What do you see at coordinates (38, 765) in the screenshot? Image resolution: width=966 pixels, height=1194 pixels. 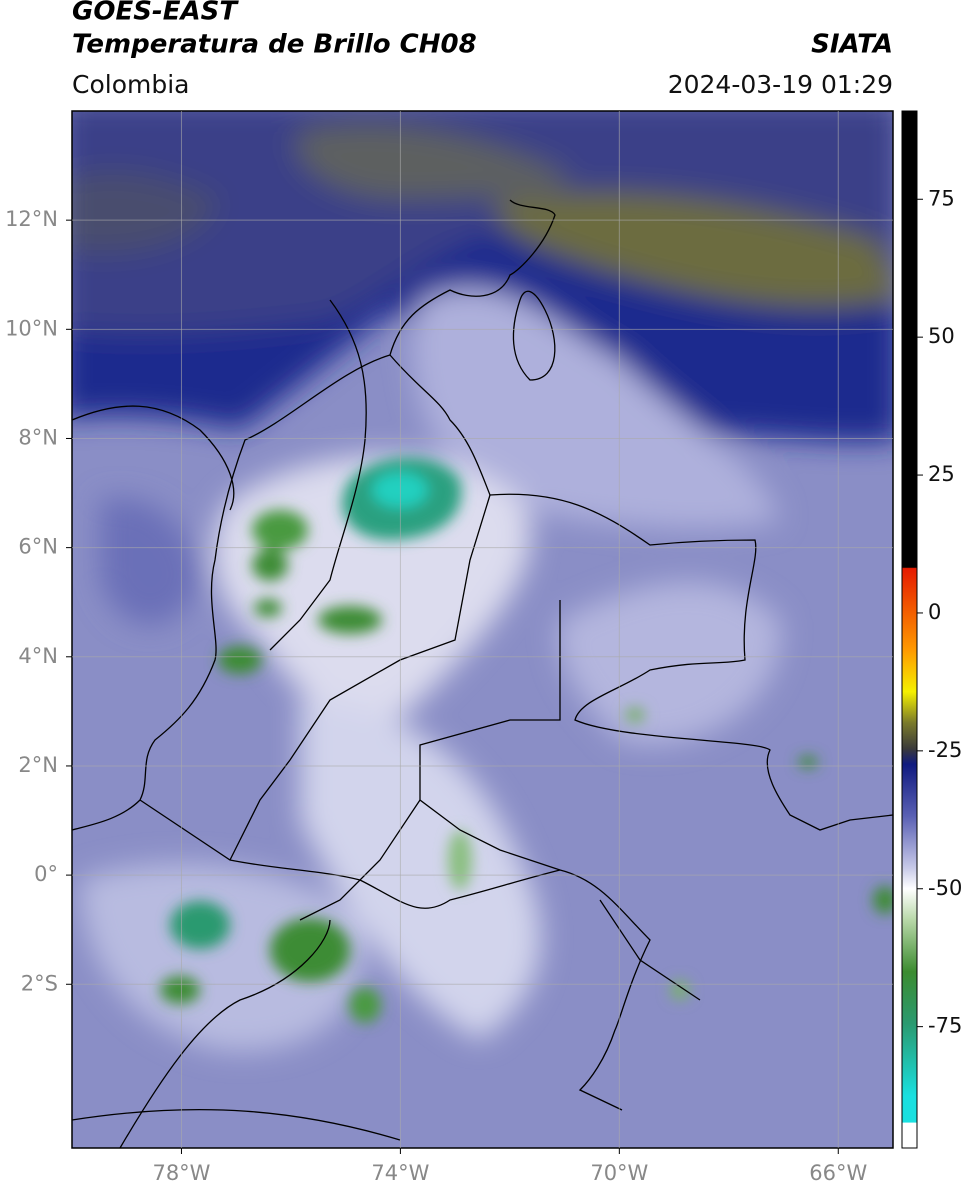 I see `y-tick-label: 2°N` at bounding box center [38, 765].